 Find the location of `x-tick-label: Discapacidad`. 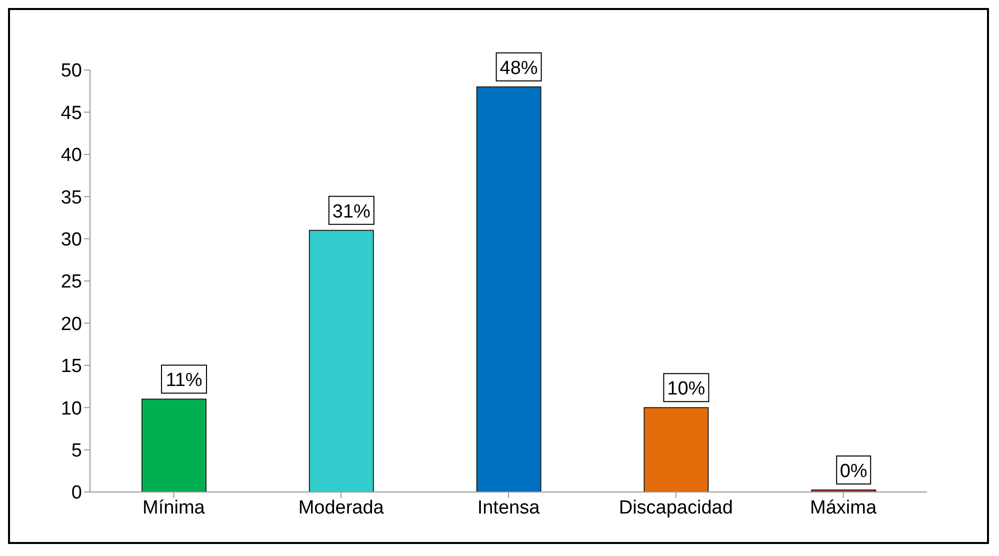

x-tick-label: Discapacidad is located at coordinates (675, 507).